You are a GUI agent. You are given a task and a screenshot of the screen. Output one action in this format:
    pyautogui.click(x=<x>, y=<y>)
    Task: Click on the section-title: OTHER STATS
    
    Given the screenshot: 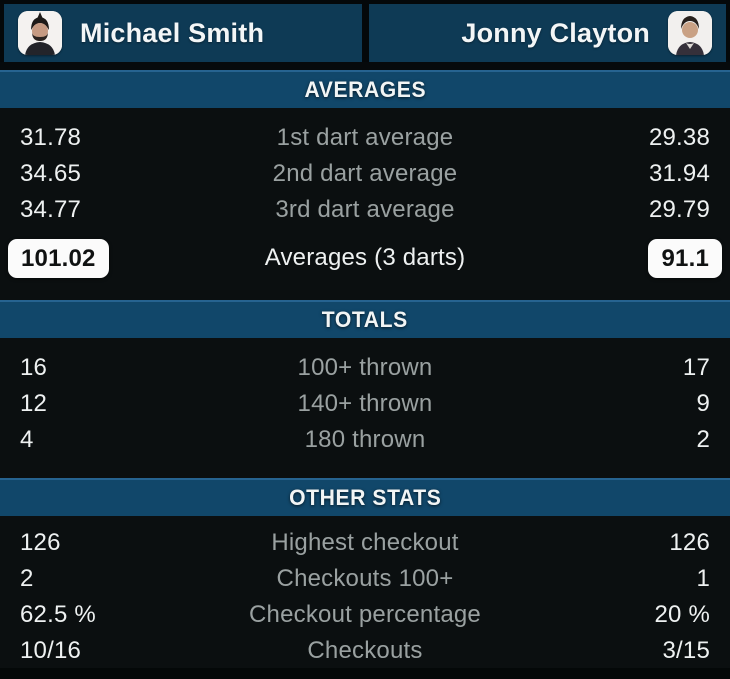 What is the action you would take?
    pyautogui.click(x=365, y=497)
    